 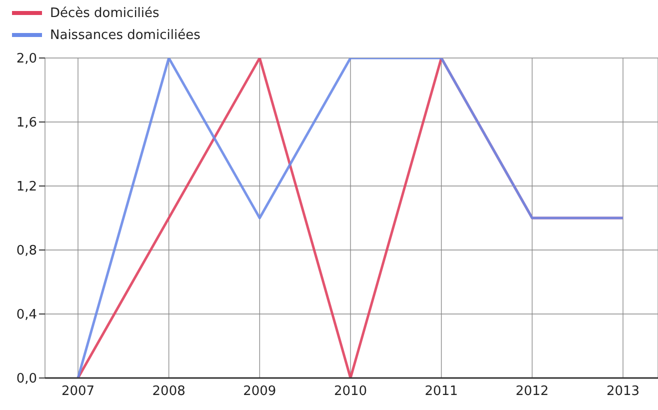 What do you see at coordinates (26, 251) in the screenshot?
I see `y-tick-label: 0,8` at bounding box center [26, 251].